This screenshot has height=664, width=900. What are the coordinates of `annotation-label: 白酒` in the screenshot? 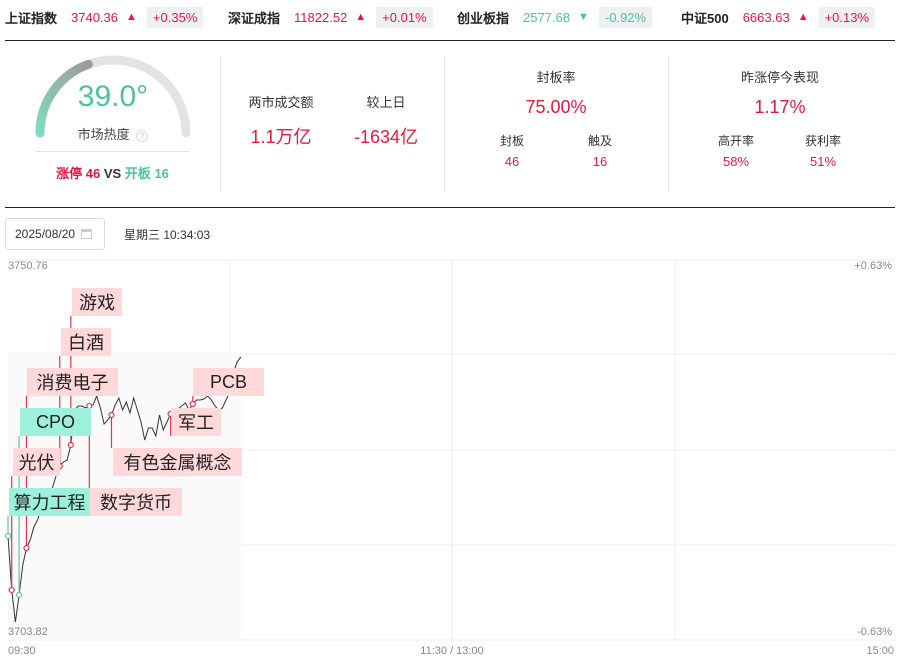 It's located at (86, 342).